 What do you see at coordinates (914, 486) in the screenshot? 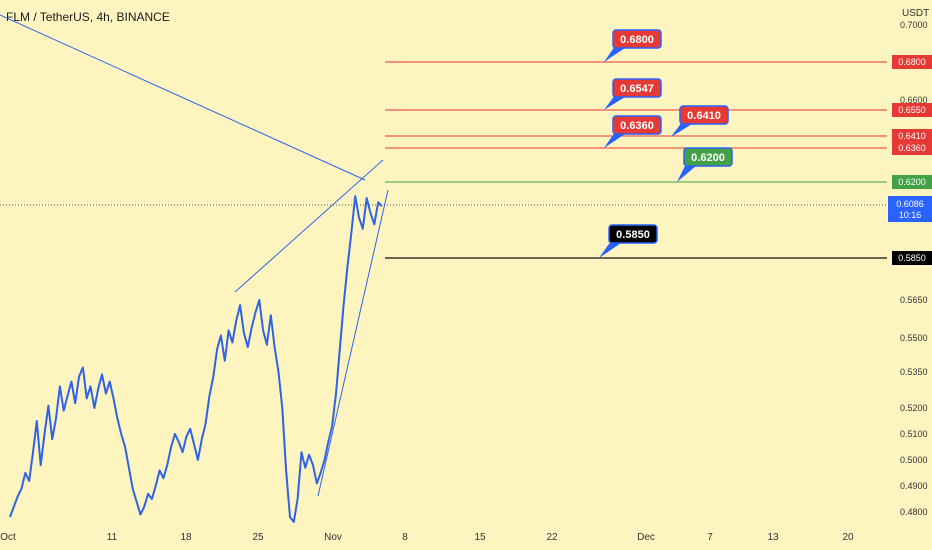
I see `y-axis-tick-label: 0.4900` at bounding box center [914, 486].